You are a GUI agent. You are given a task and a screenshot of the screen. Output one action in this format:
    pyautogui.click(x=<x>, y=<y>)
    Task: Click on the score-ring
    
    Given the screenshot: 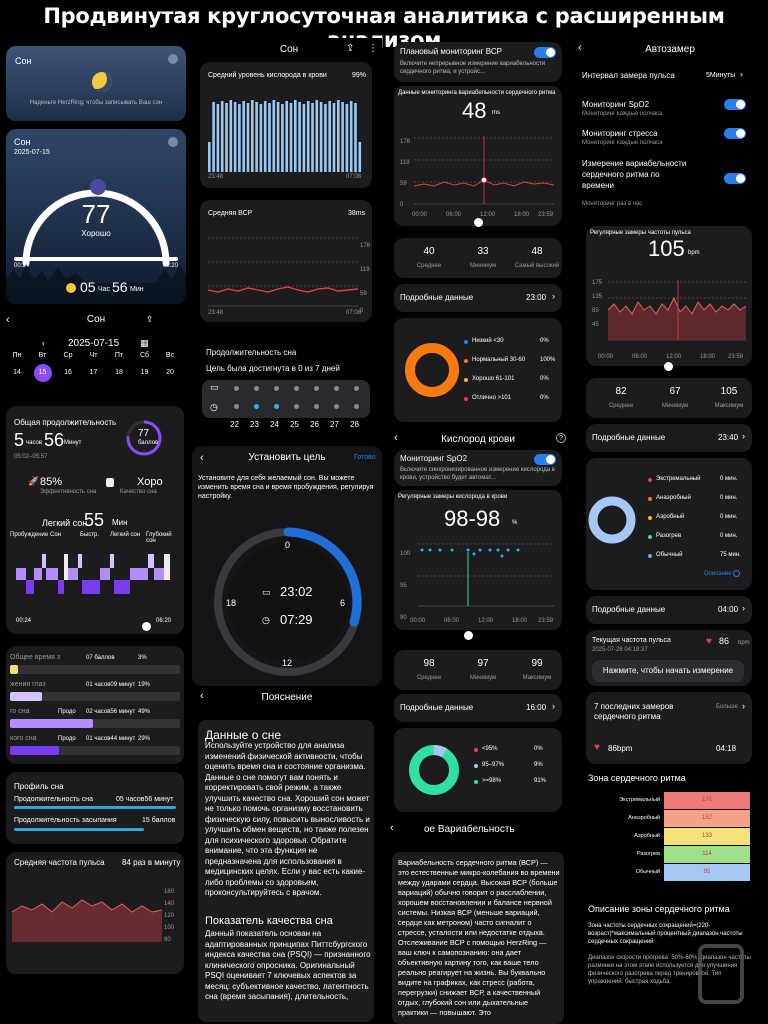 What is the action you would take?
    pyautogui.click(x=144, y=438)
    